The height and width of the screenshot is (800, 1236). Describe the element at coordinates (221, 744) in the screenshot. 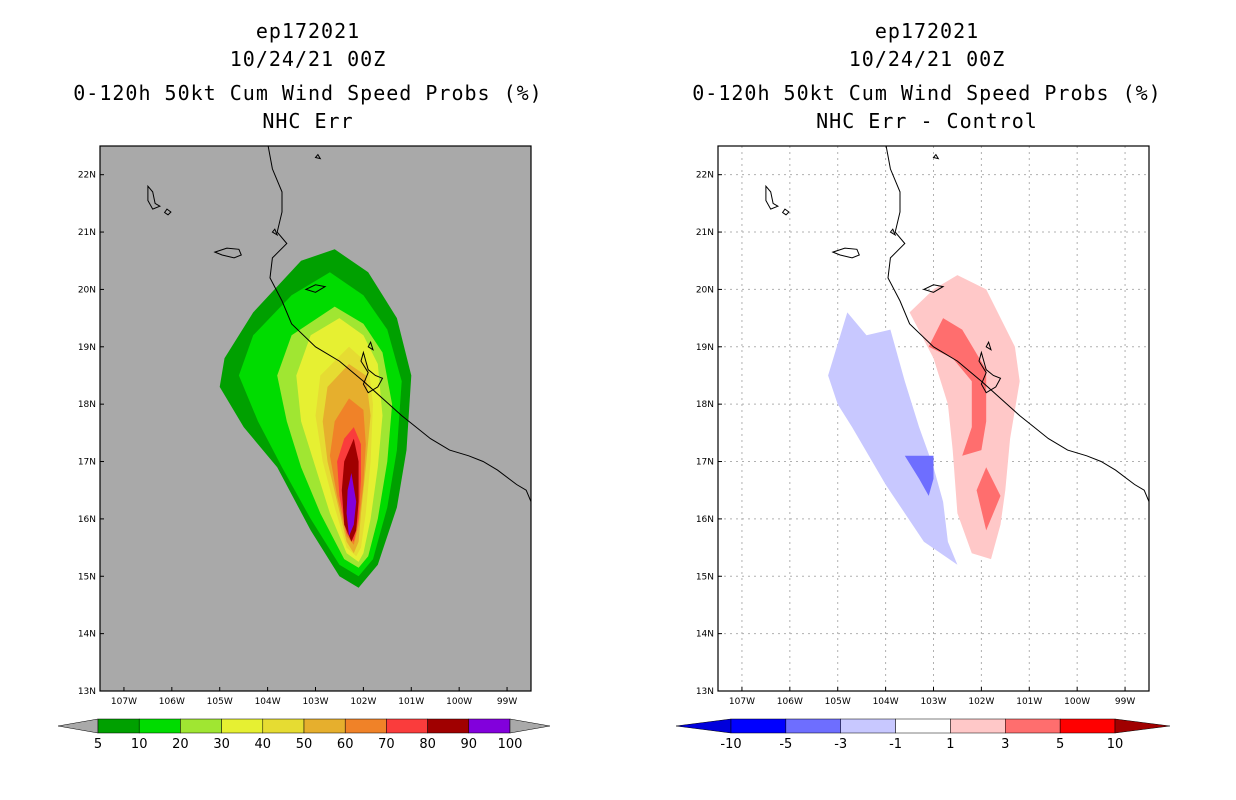

I see `colorbar-label: 30` at that location.